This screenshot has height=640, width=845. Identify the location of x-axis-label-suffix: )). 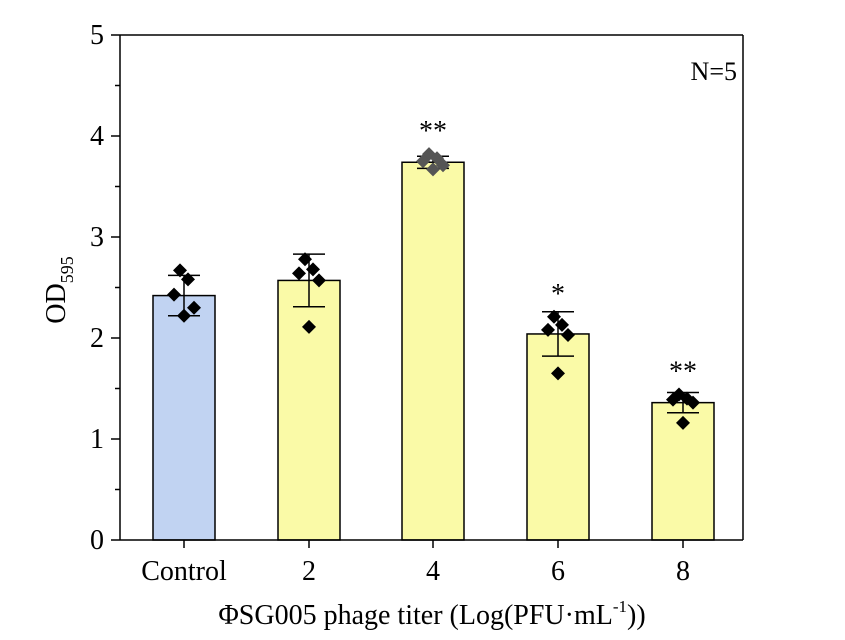
(636, 615).